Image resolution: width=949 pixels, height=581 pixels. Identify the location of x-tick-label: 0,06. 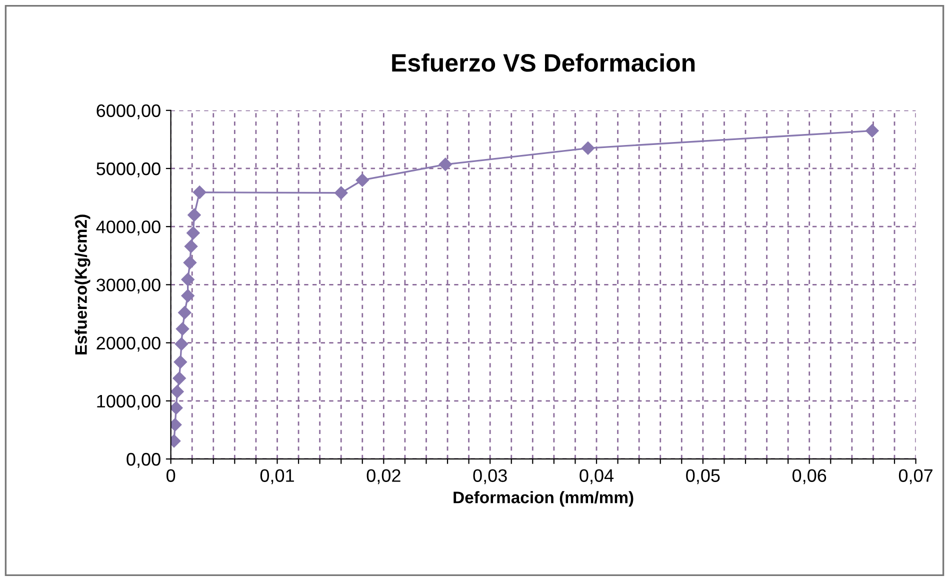
(809, 476).